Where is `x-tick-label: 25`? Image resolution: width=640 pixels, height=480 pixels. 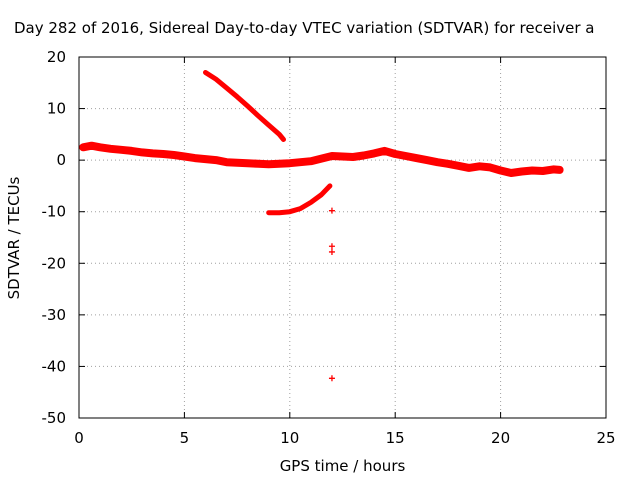 x-tick-label: 25 is located at coordinates (605, 438).